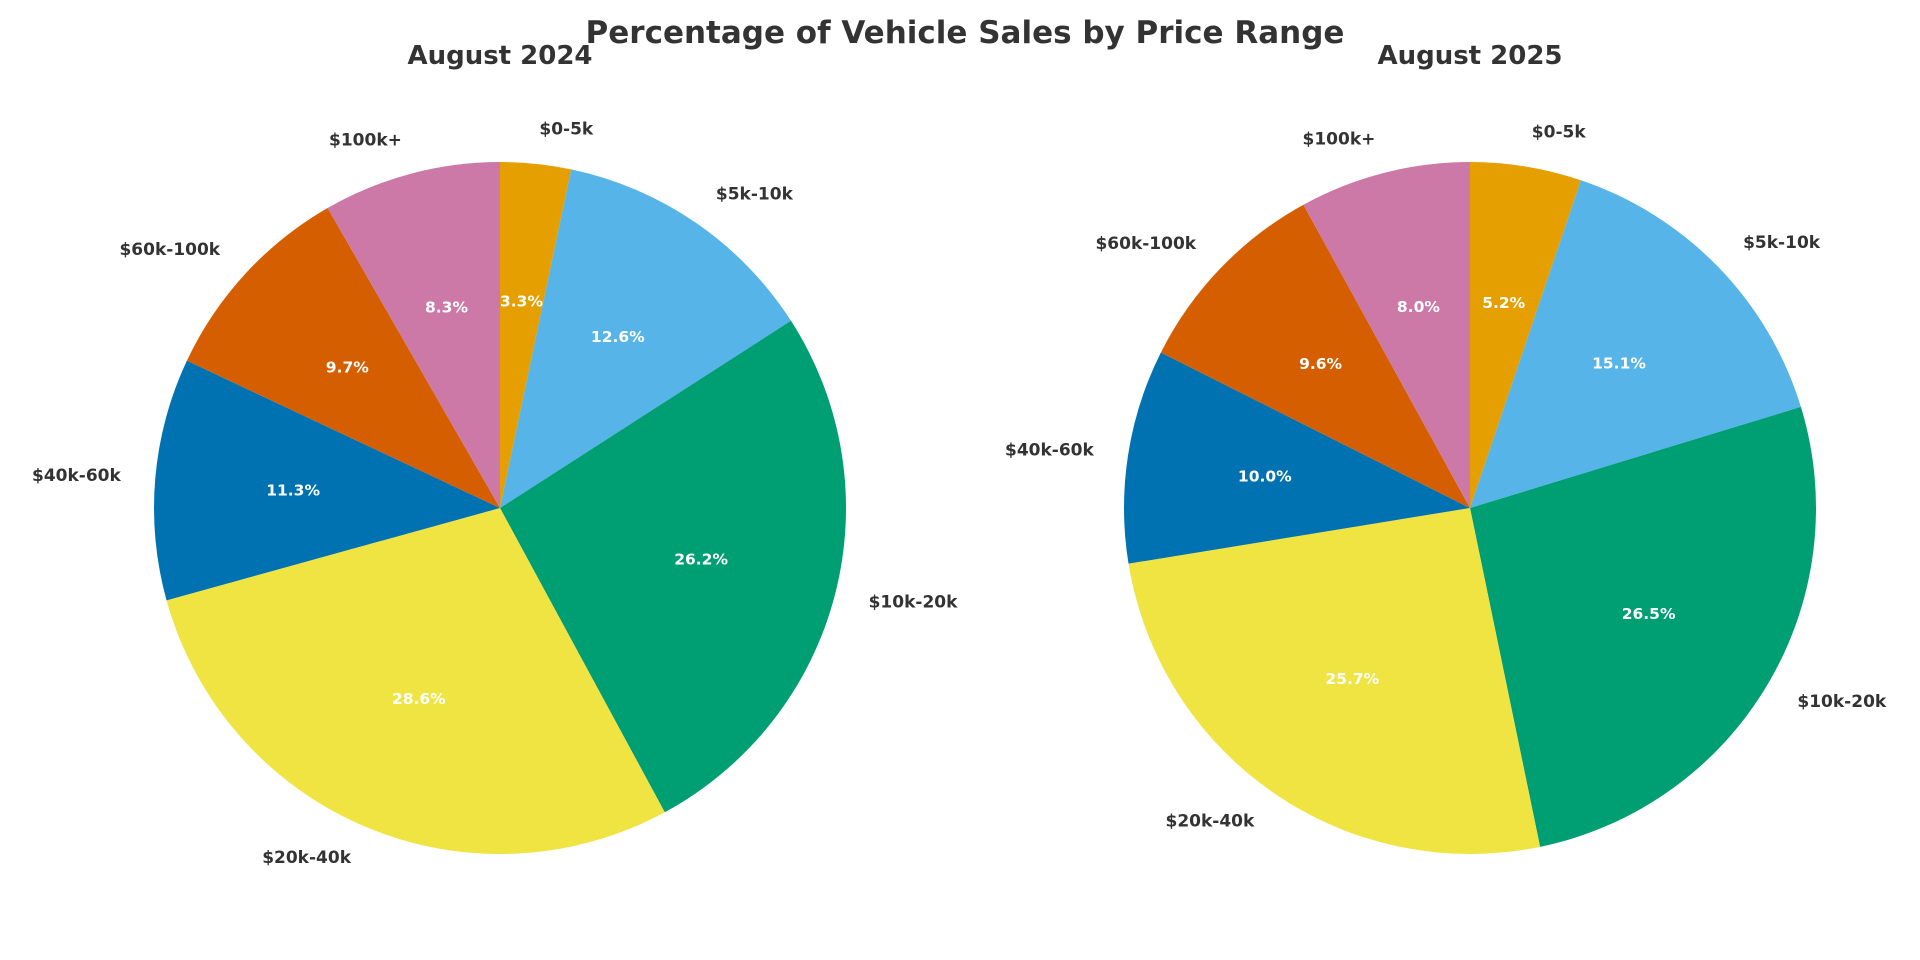  I want to click on percent-label-0-5k: 5.2%, so click(1503, 303).